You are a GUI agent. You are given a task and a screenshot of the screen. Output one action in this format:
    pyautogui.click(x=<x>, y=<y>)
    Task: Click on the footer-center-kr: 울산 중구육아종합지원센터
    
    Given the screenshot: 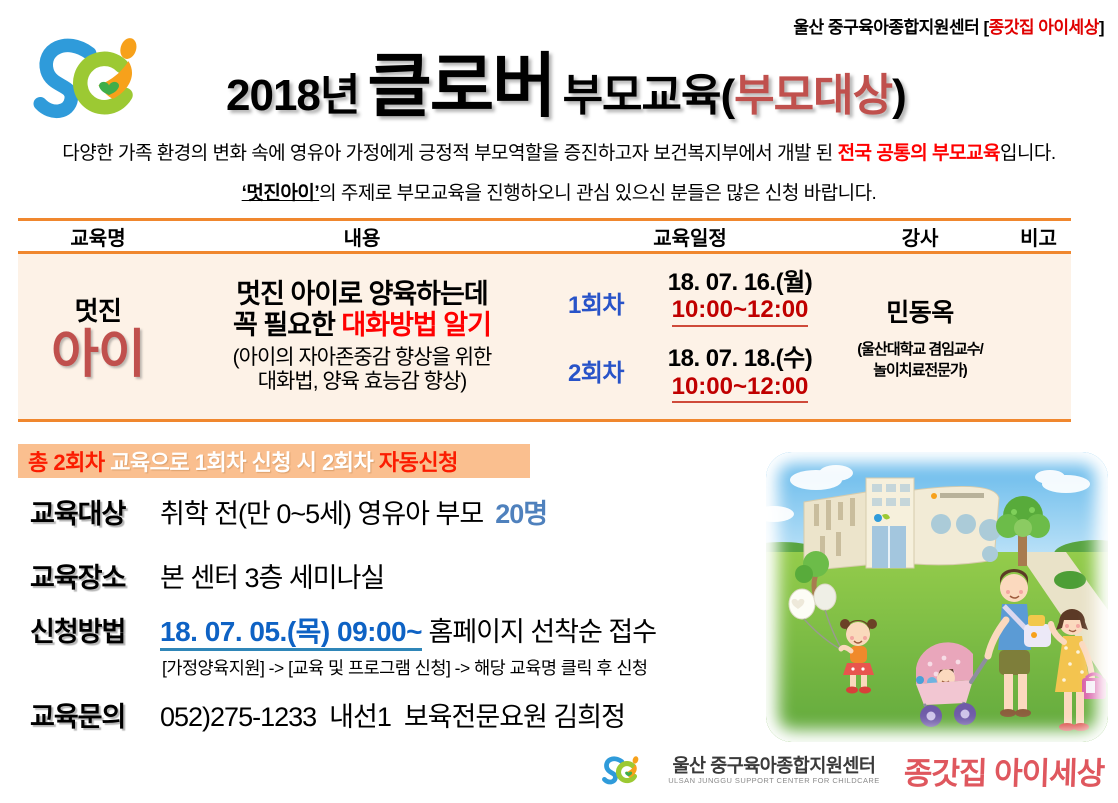 What is the action you would take?
    pyautogui.click(x=774, y=765)
    